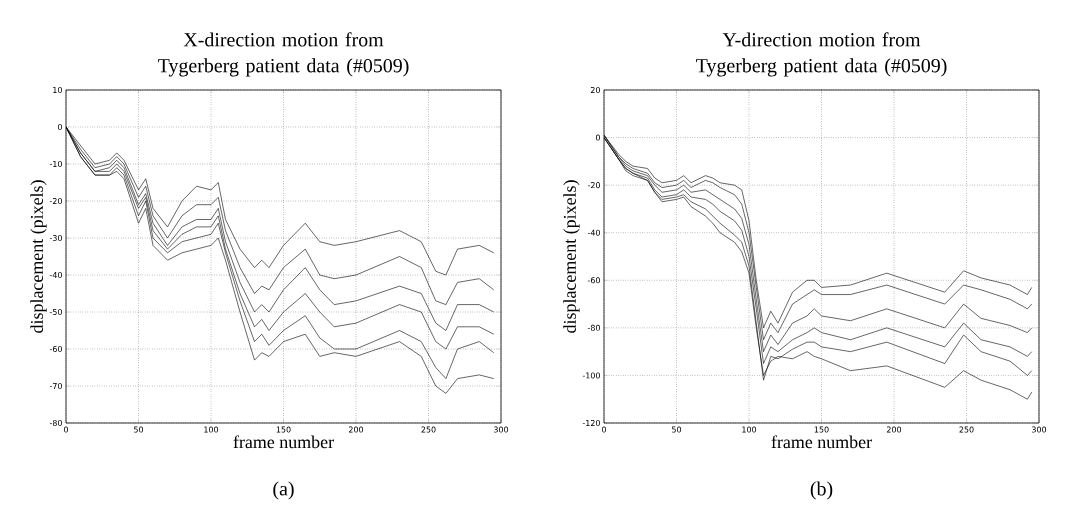 Image resolution: width=1074 pixels, height=514 pixels. What do you see at coordinates (283, 54) in the screenshot?
I see `chart-title: X-direction motion from Tygerberg patient data (#0509)` at bounding box center [283, 54].